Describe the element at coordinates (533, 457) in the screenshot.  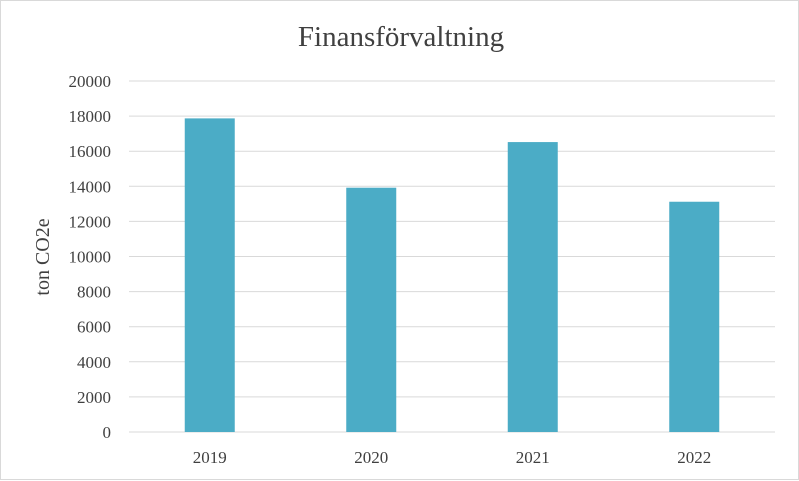
I see `x-tick-label: 2021` at that location.